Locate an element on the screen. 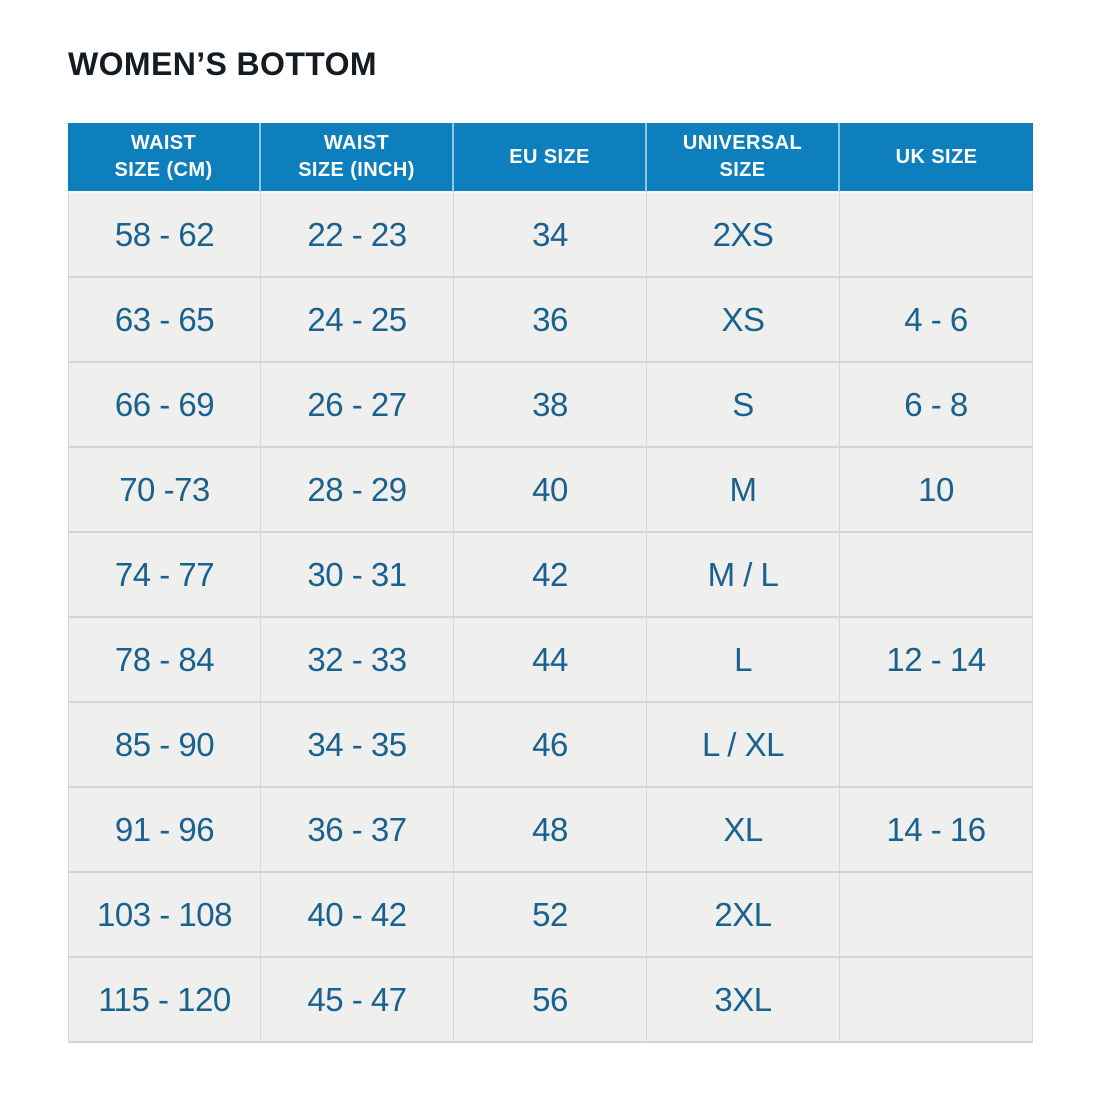 The image size is (1100, 1100). table-cell: 36 - 37 is located at coordinates (357, 830).